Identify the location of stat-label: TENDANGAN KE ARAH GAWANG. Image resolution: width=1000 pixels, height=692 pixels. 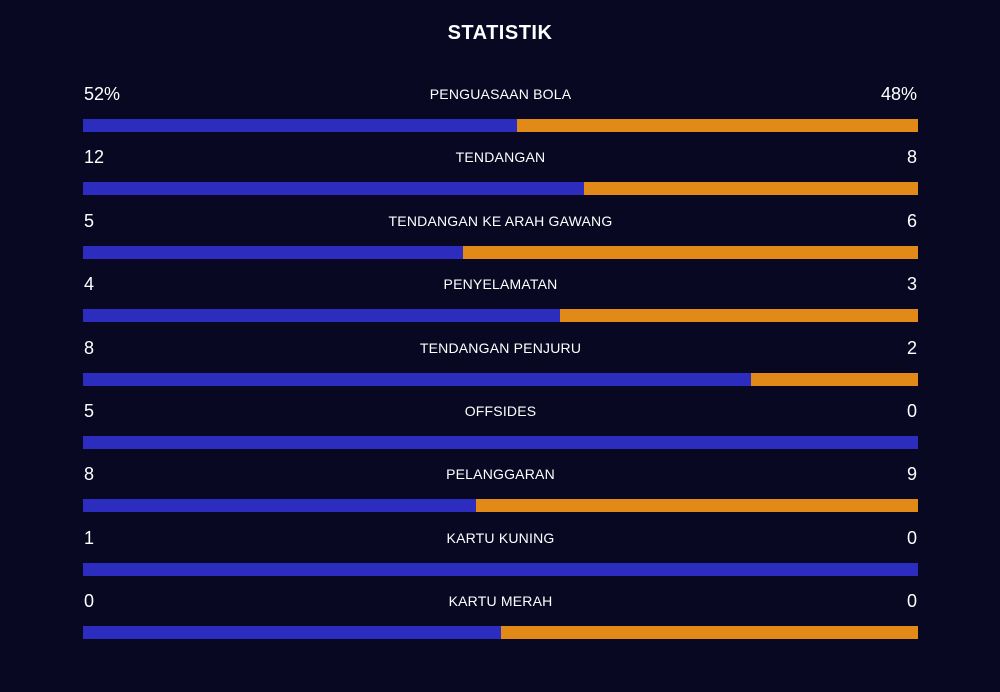
(500, 220).